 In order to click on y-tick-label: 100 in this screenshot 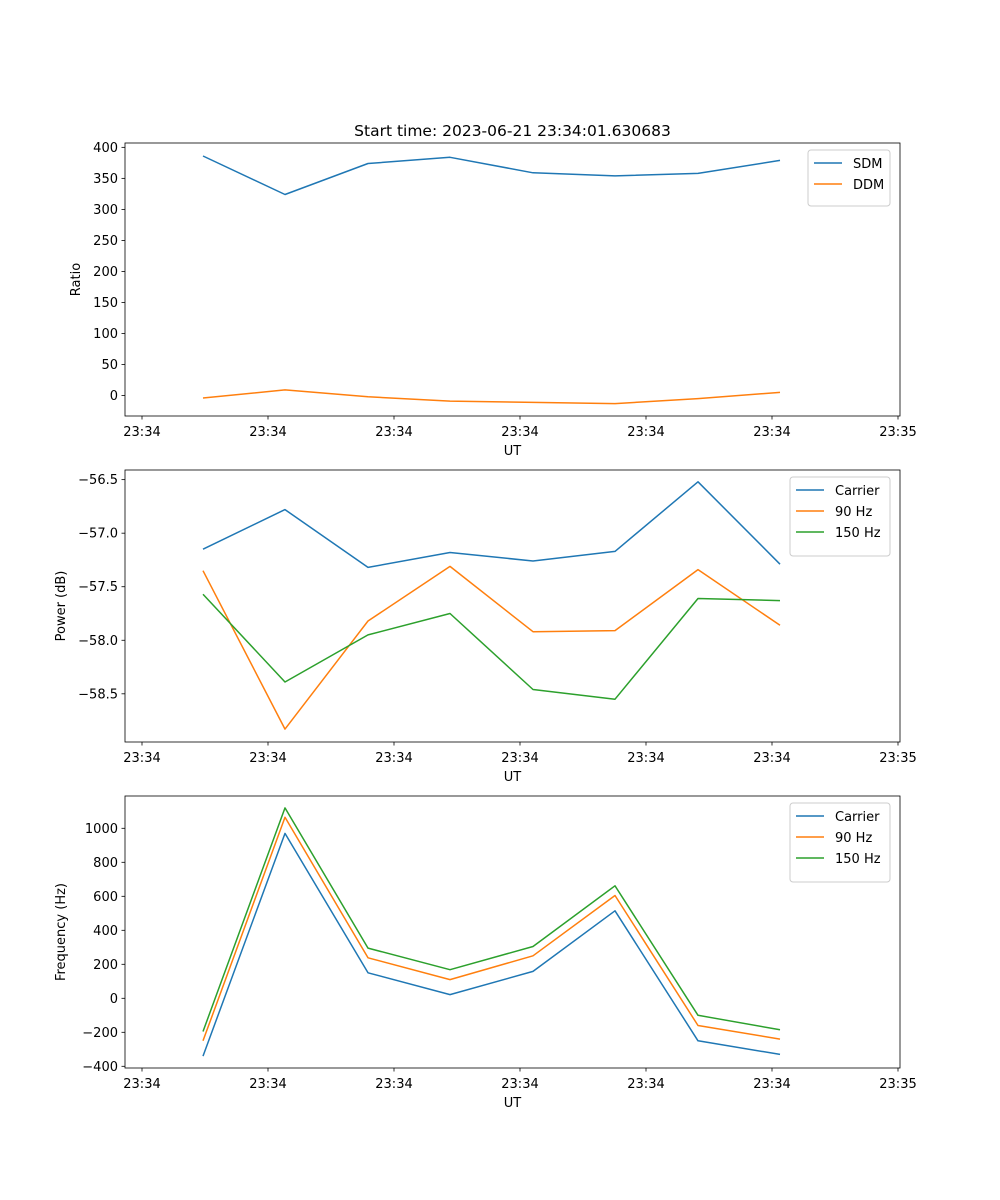, I will do `click(105, 334)`.